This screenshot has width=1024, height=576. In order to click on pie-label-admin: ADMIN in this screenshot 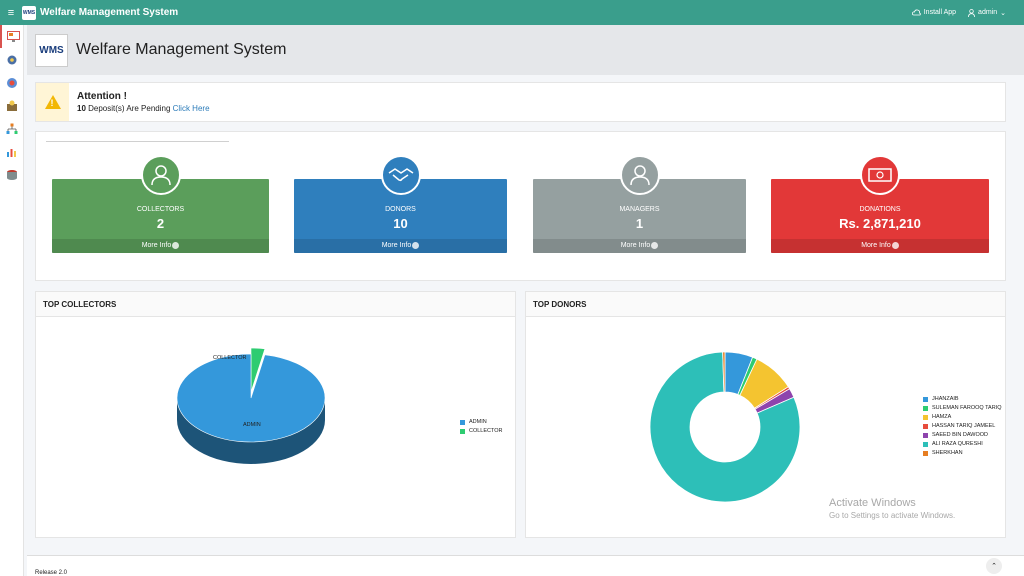, I will do `click(252, 425)`.